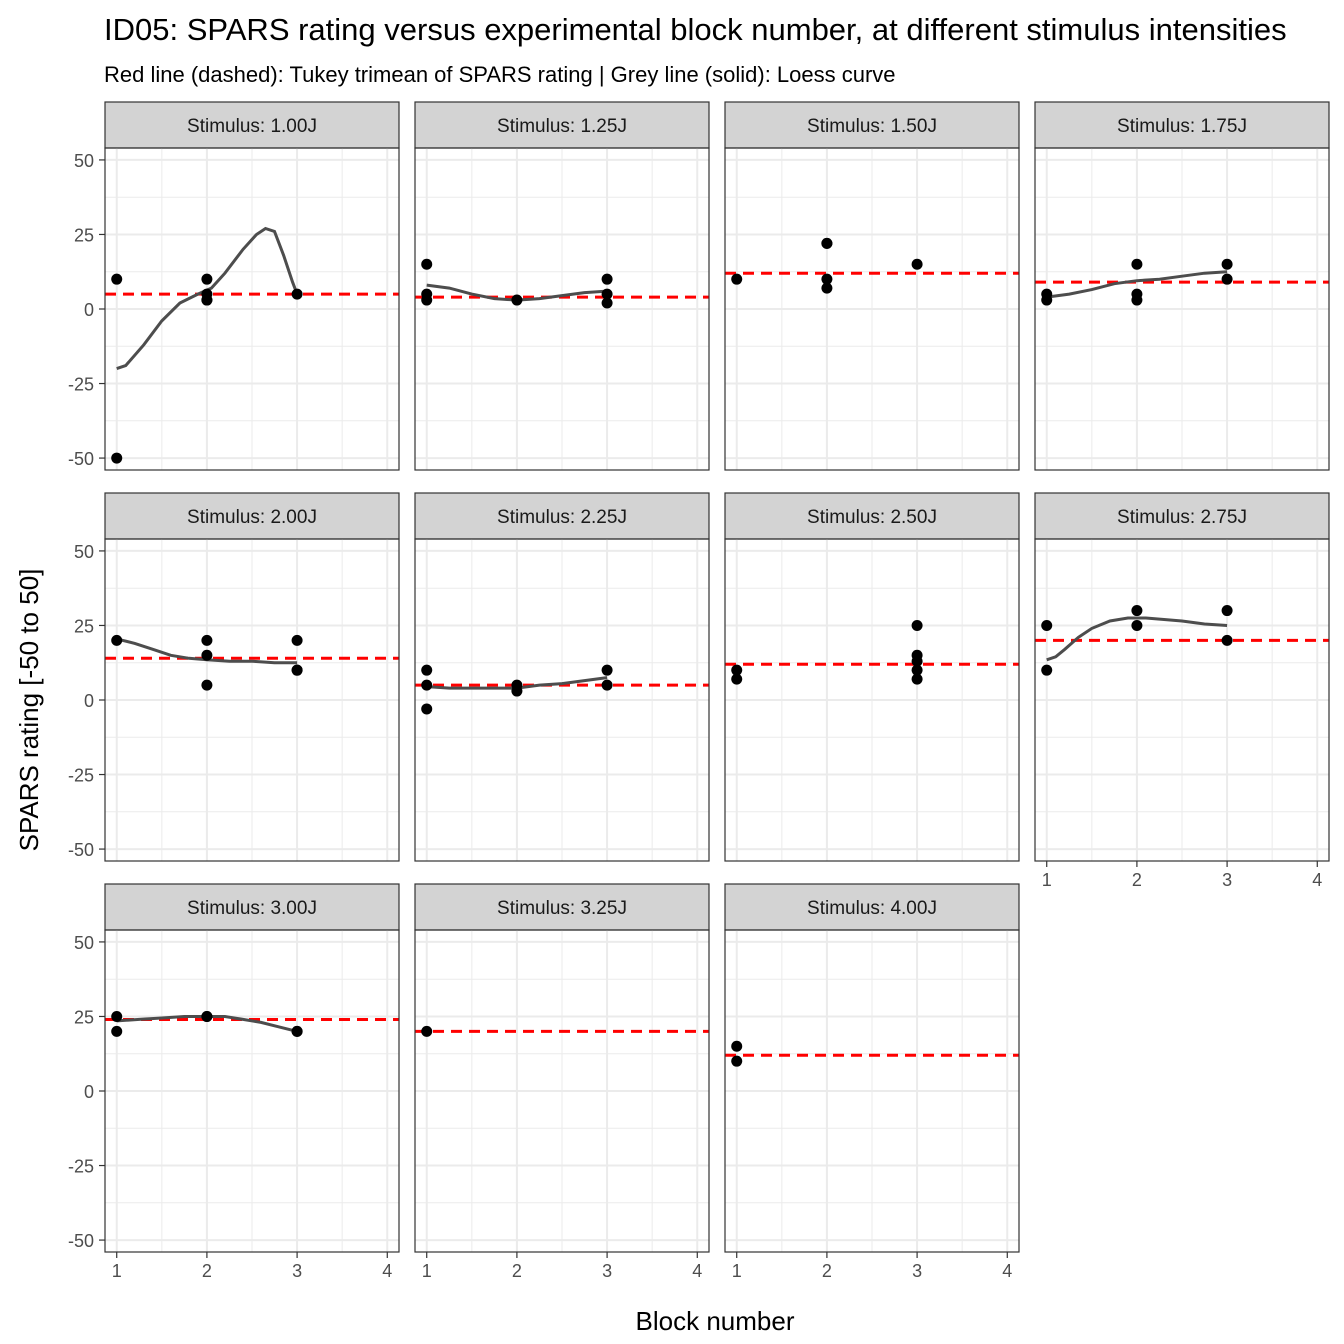 This screenshot has width=1344, height=1344. Describe the element at coordinates (697, 1271) in the screenshot. I see `panel-10-x-tick-label: 4` at that location.